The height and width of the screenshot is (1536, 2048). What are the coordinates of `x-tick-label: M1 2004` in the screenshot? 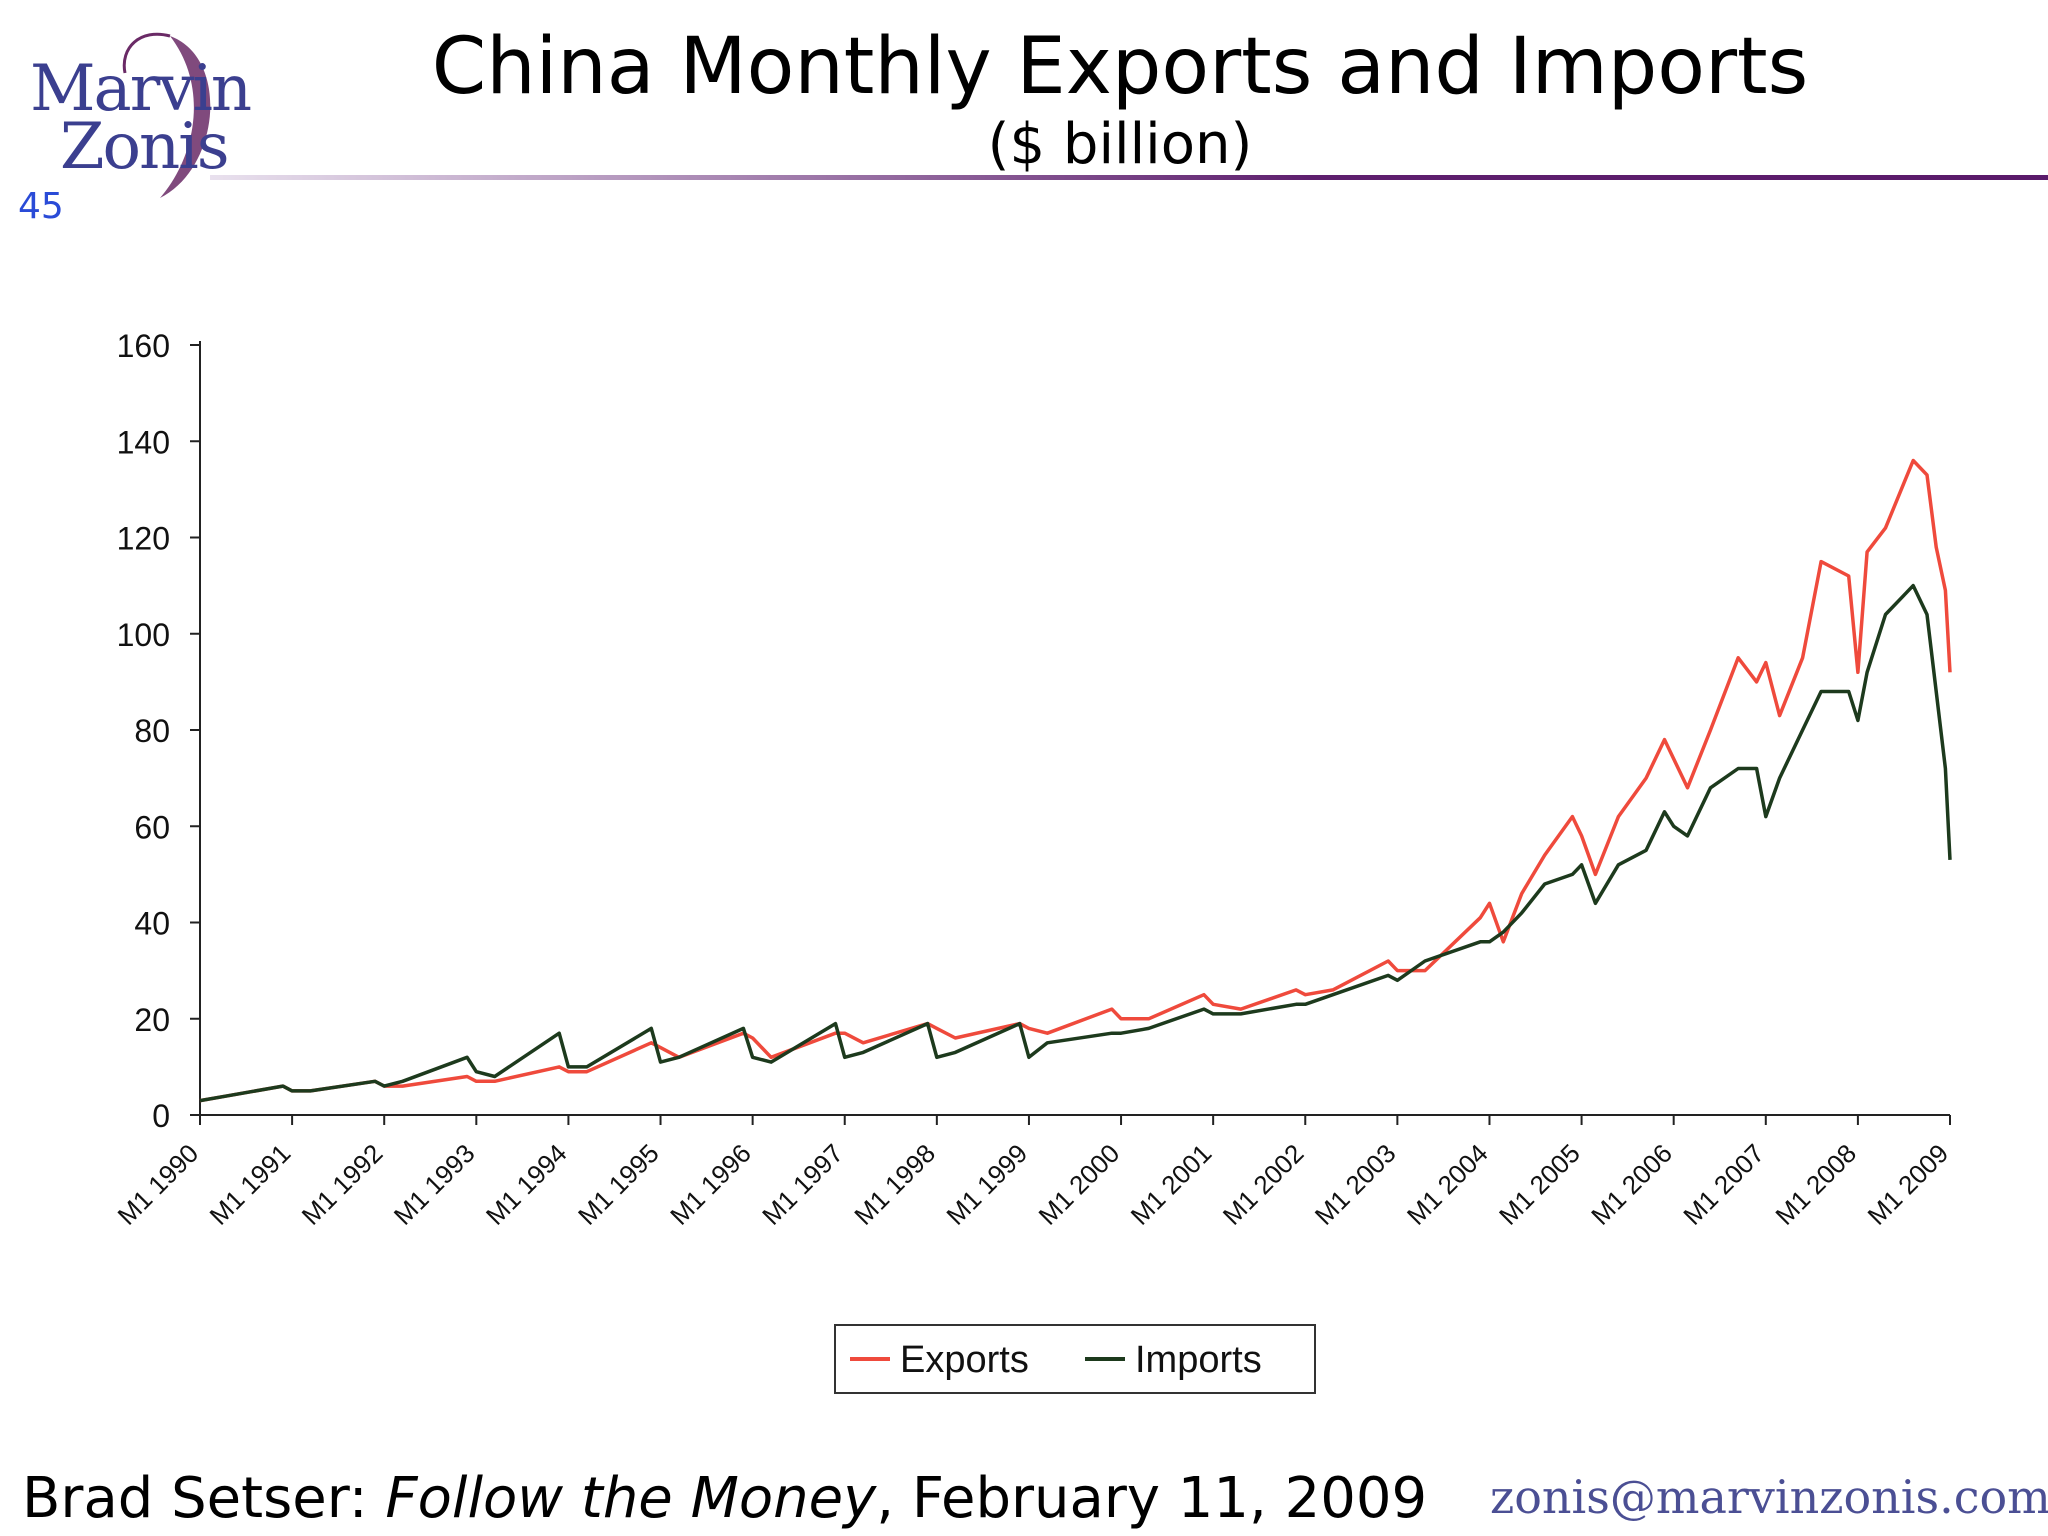 It's located at (1447, 1184).